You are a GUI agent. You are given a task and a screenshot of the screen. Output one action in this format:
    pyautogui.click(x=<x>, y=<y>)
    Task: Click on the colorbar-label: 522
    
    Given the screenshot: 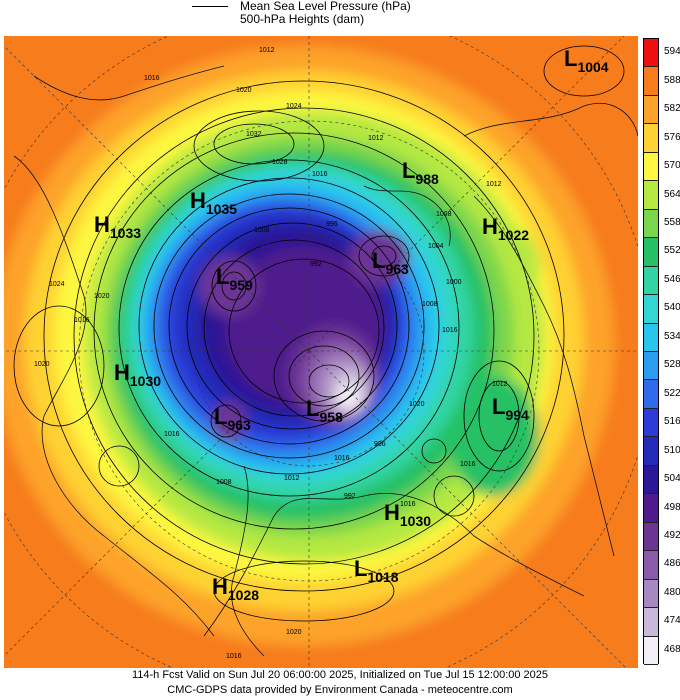 What is the action you would take?
    pyautogui.click(x=672, y=393)
    